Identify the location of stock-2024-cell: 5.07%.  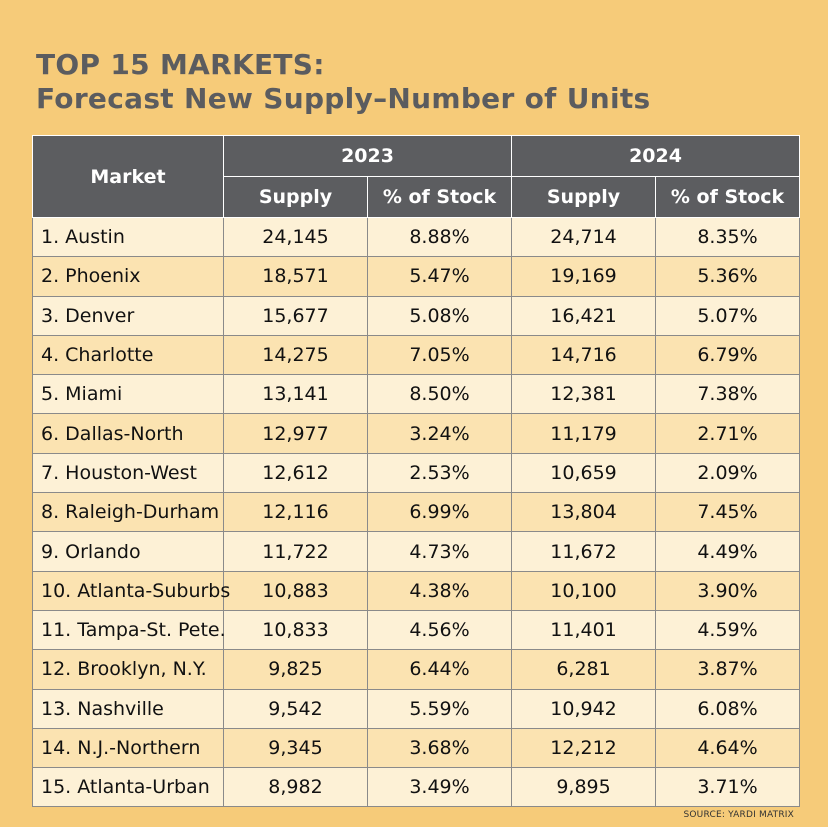
(728, 315).